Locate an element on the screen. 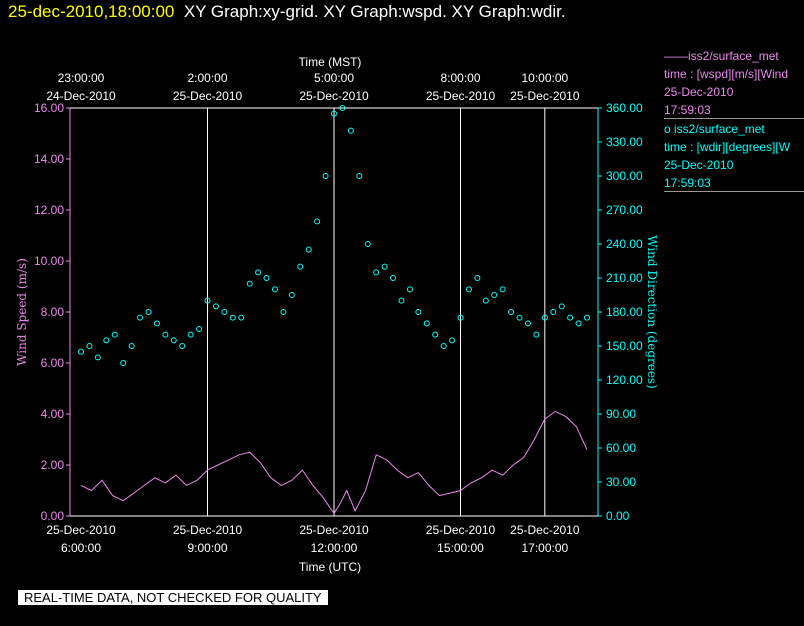 The image size is (804, 626). circle-marker-icon: o is located at coordinates (669, 129).